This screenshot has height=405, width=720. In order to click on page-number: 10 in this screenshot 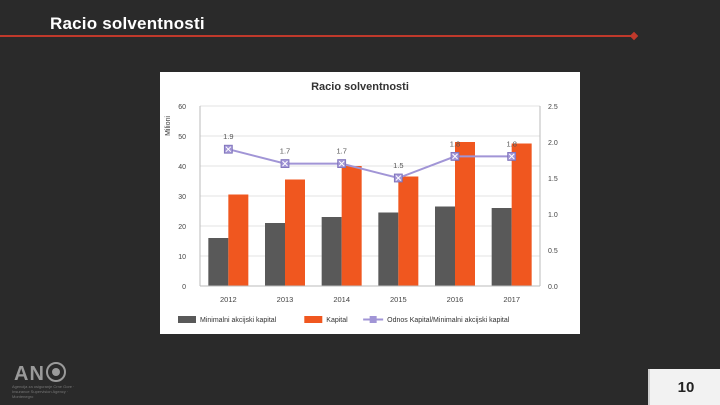, I will do `click(684, 387)`.